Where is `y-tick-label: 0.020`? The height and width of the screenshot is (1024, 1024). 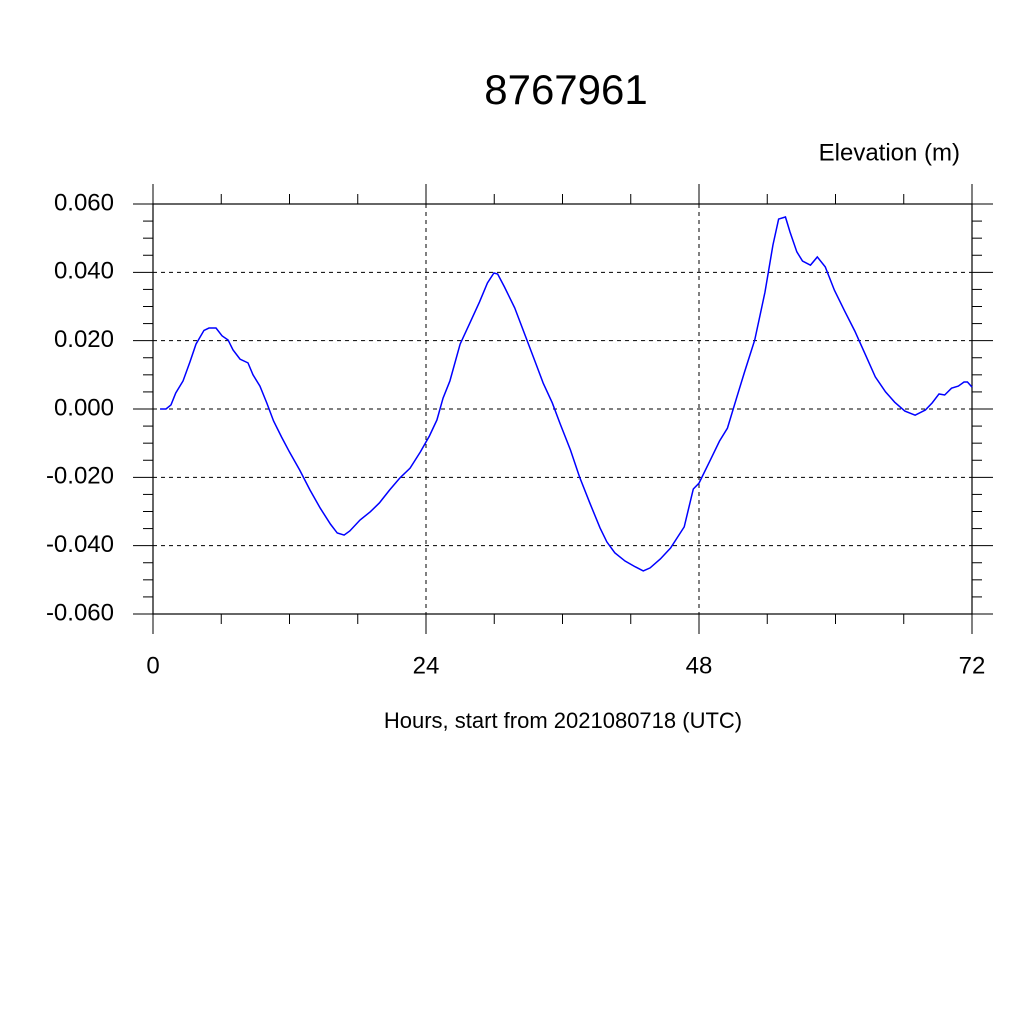 y-tick-label: 0.020 is located at coordinates (84, 339).